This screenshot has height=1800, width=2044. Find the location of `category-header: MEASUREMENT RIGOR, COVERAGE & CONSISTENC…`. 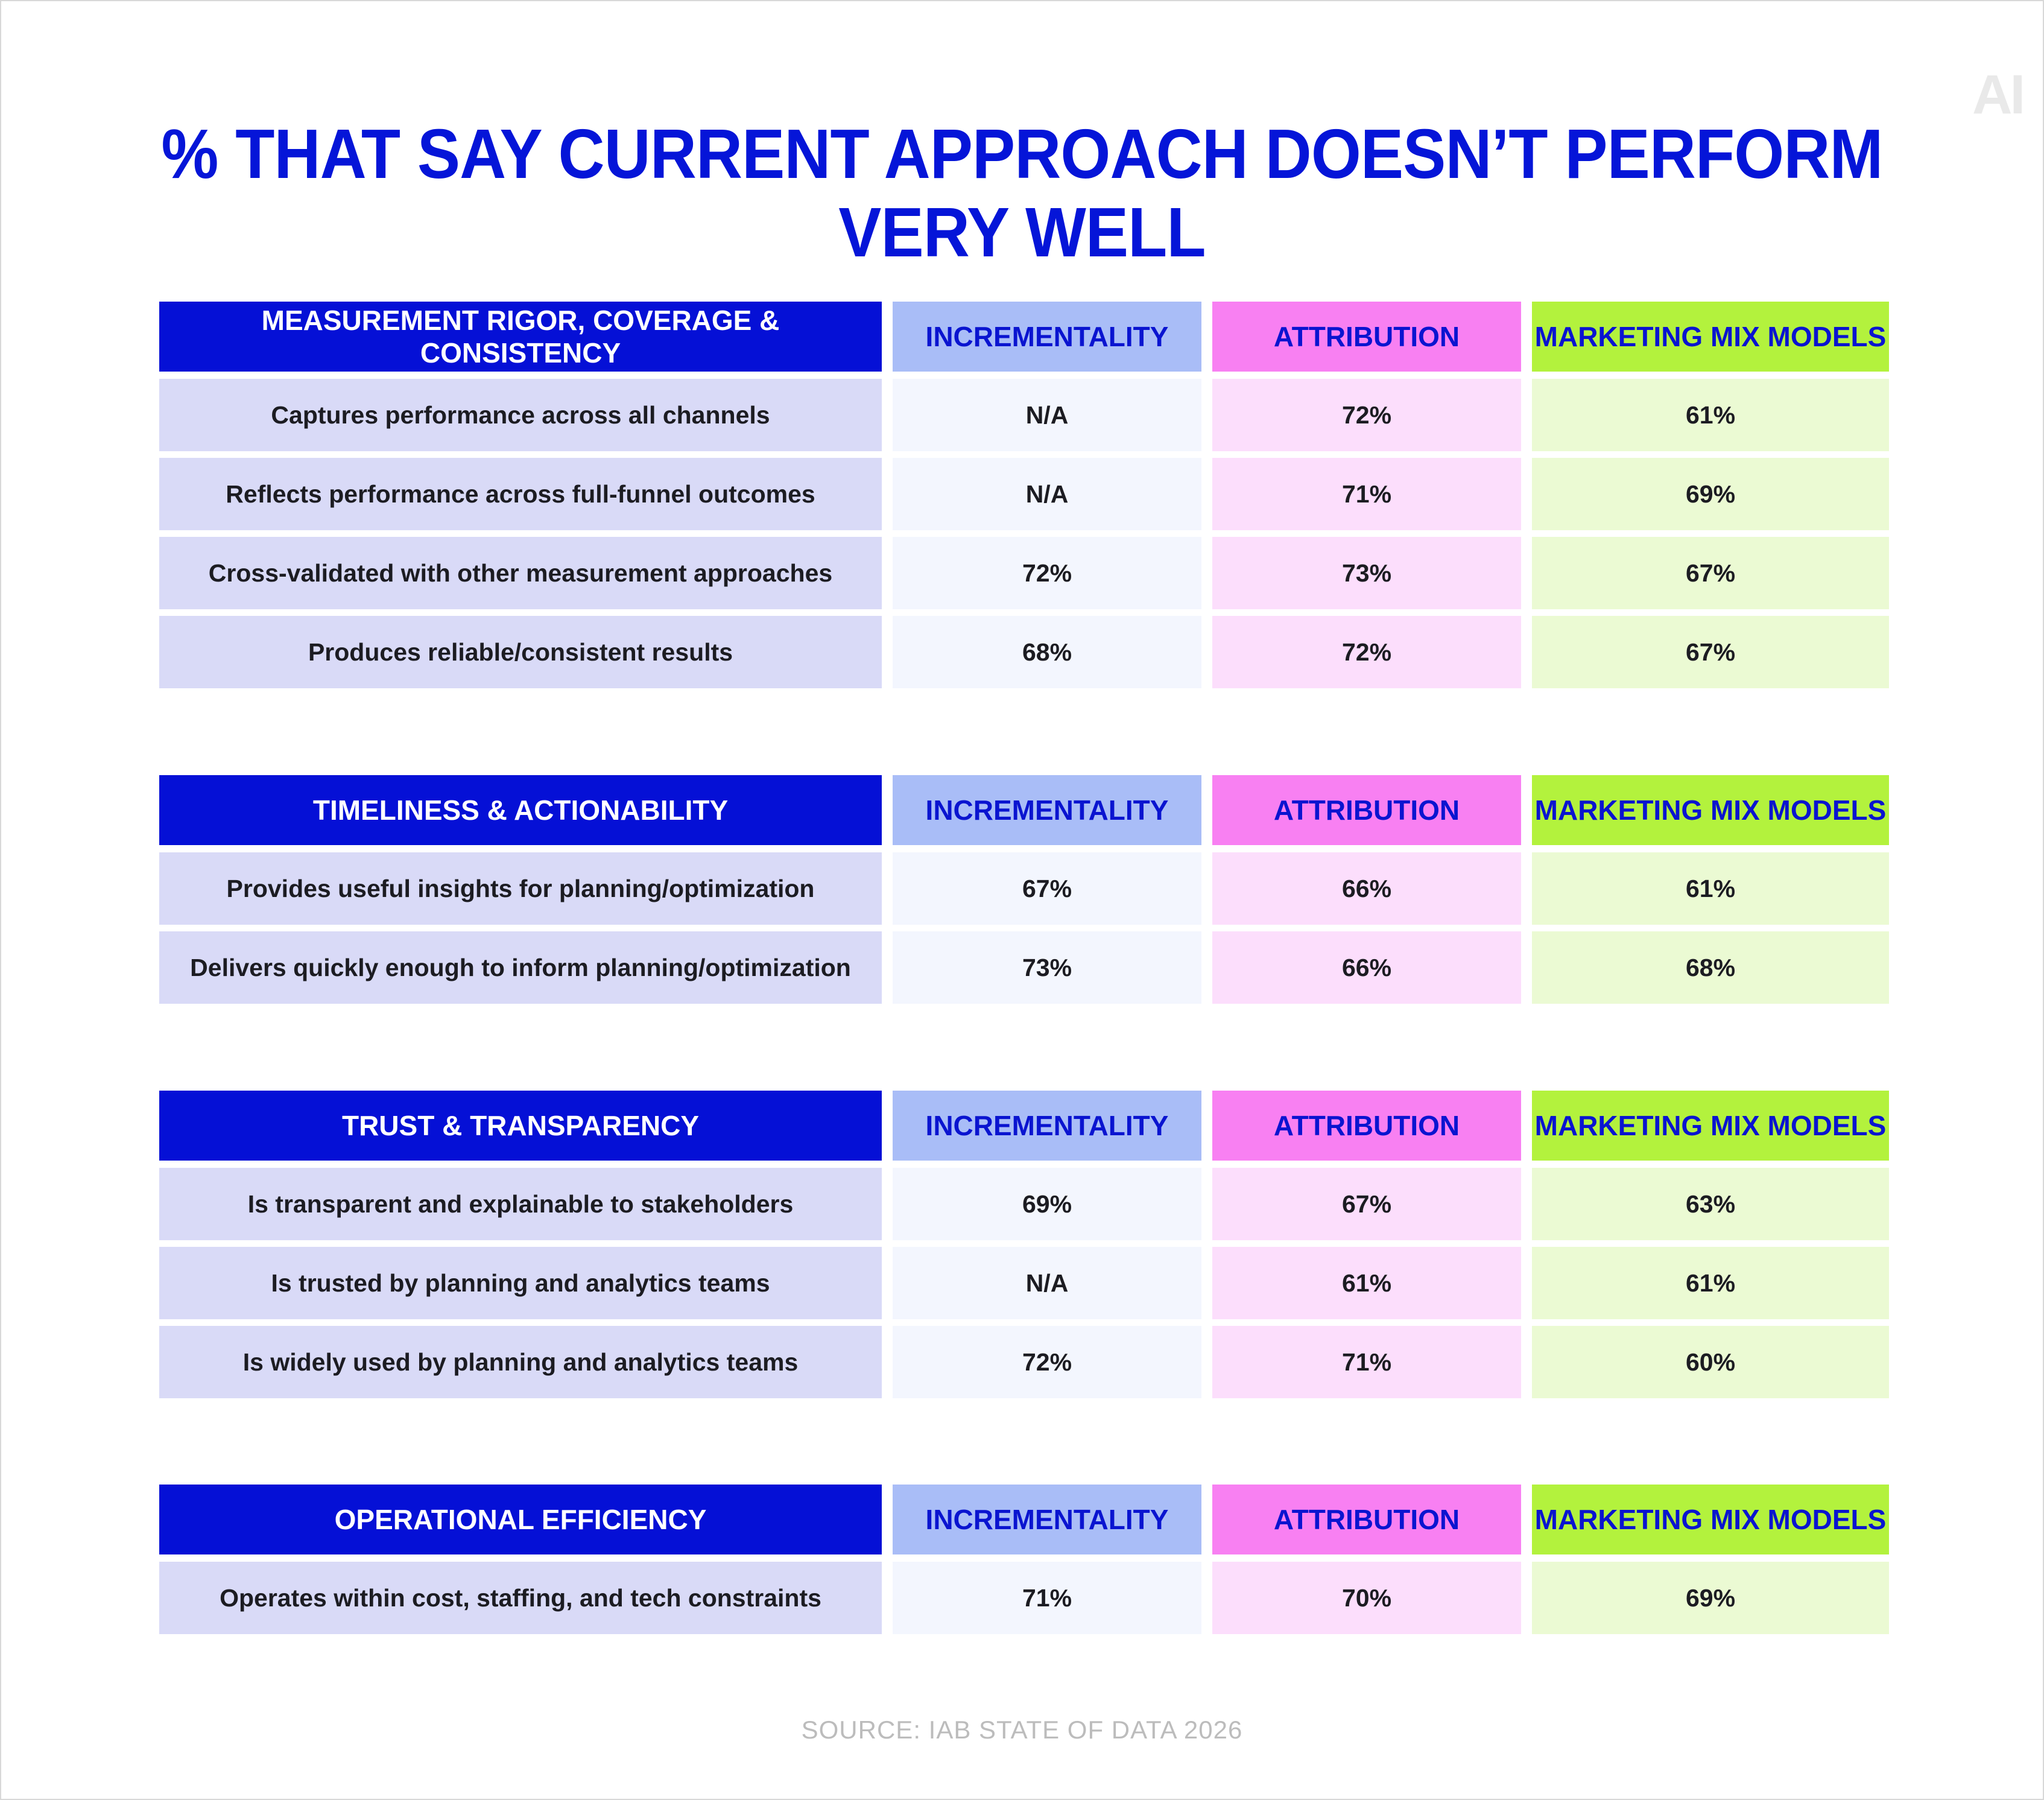

category-header: MEASUREMENT RIGOR, COVERAGE & CONSISTENC… is located at coordinates (520, 337).